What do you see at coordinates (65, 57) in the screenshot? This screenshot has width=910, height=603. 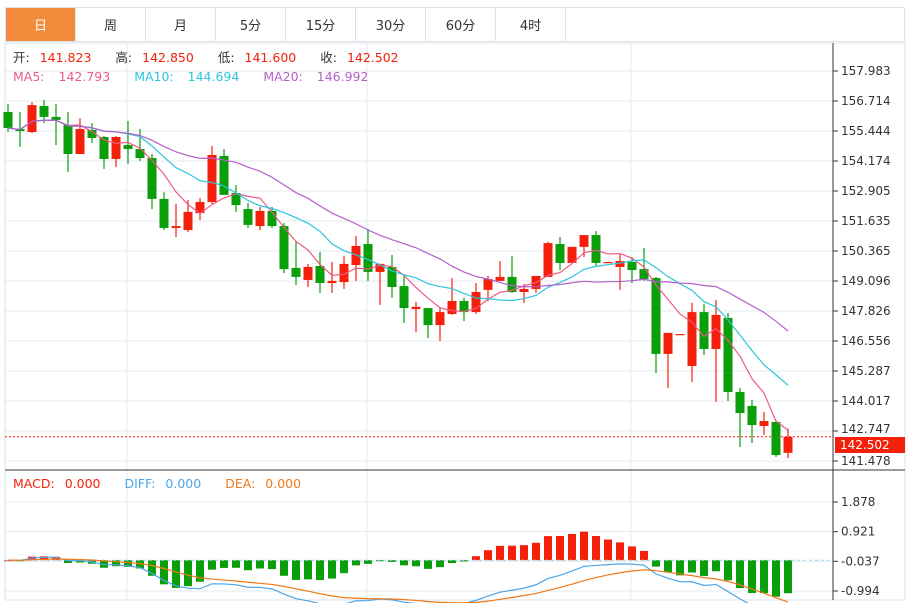 I see `open-value: 141.823` at bounding box center [65, 57].